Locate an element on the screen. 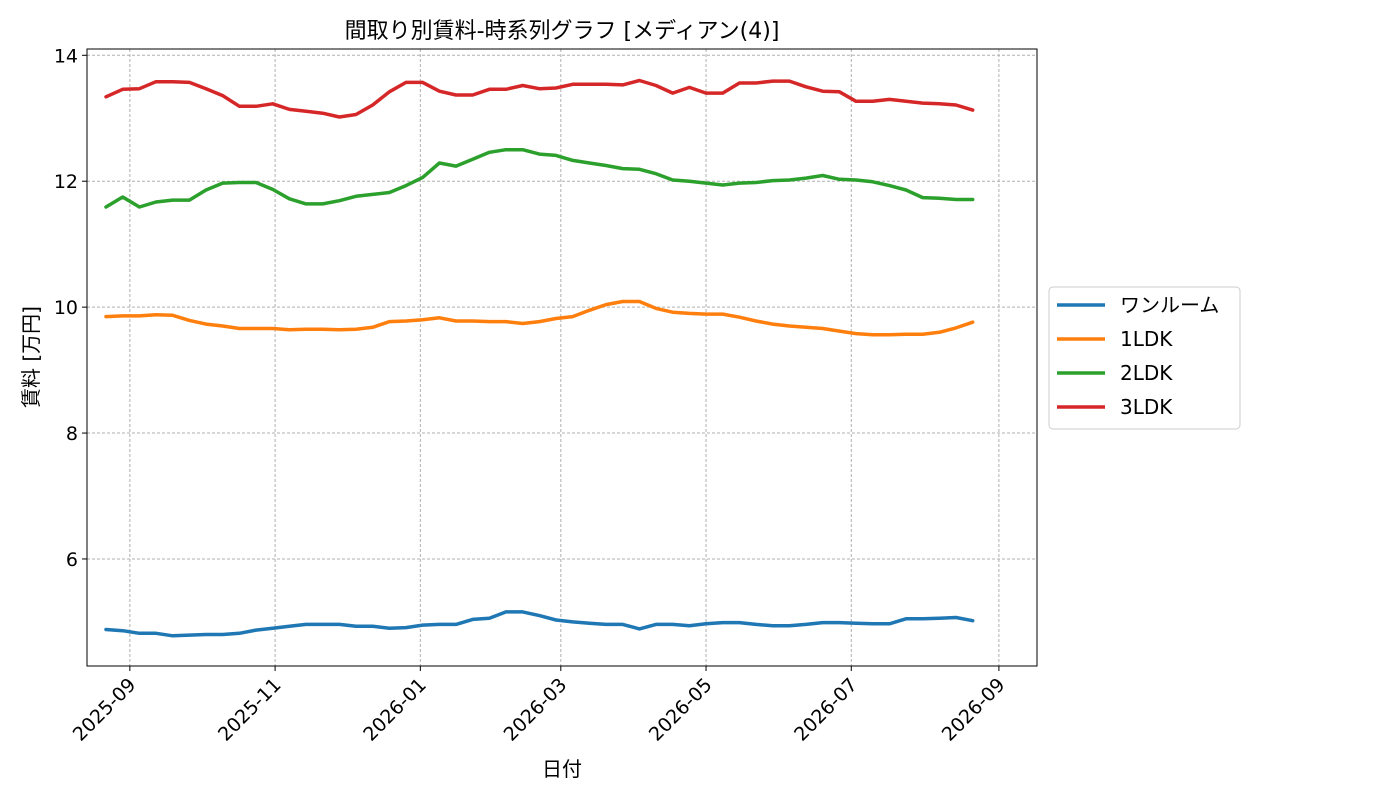  y-tick-label: 10 is located at coordinates (66, 308).